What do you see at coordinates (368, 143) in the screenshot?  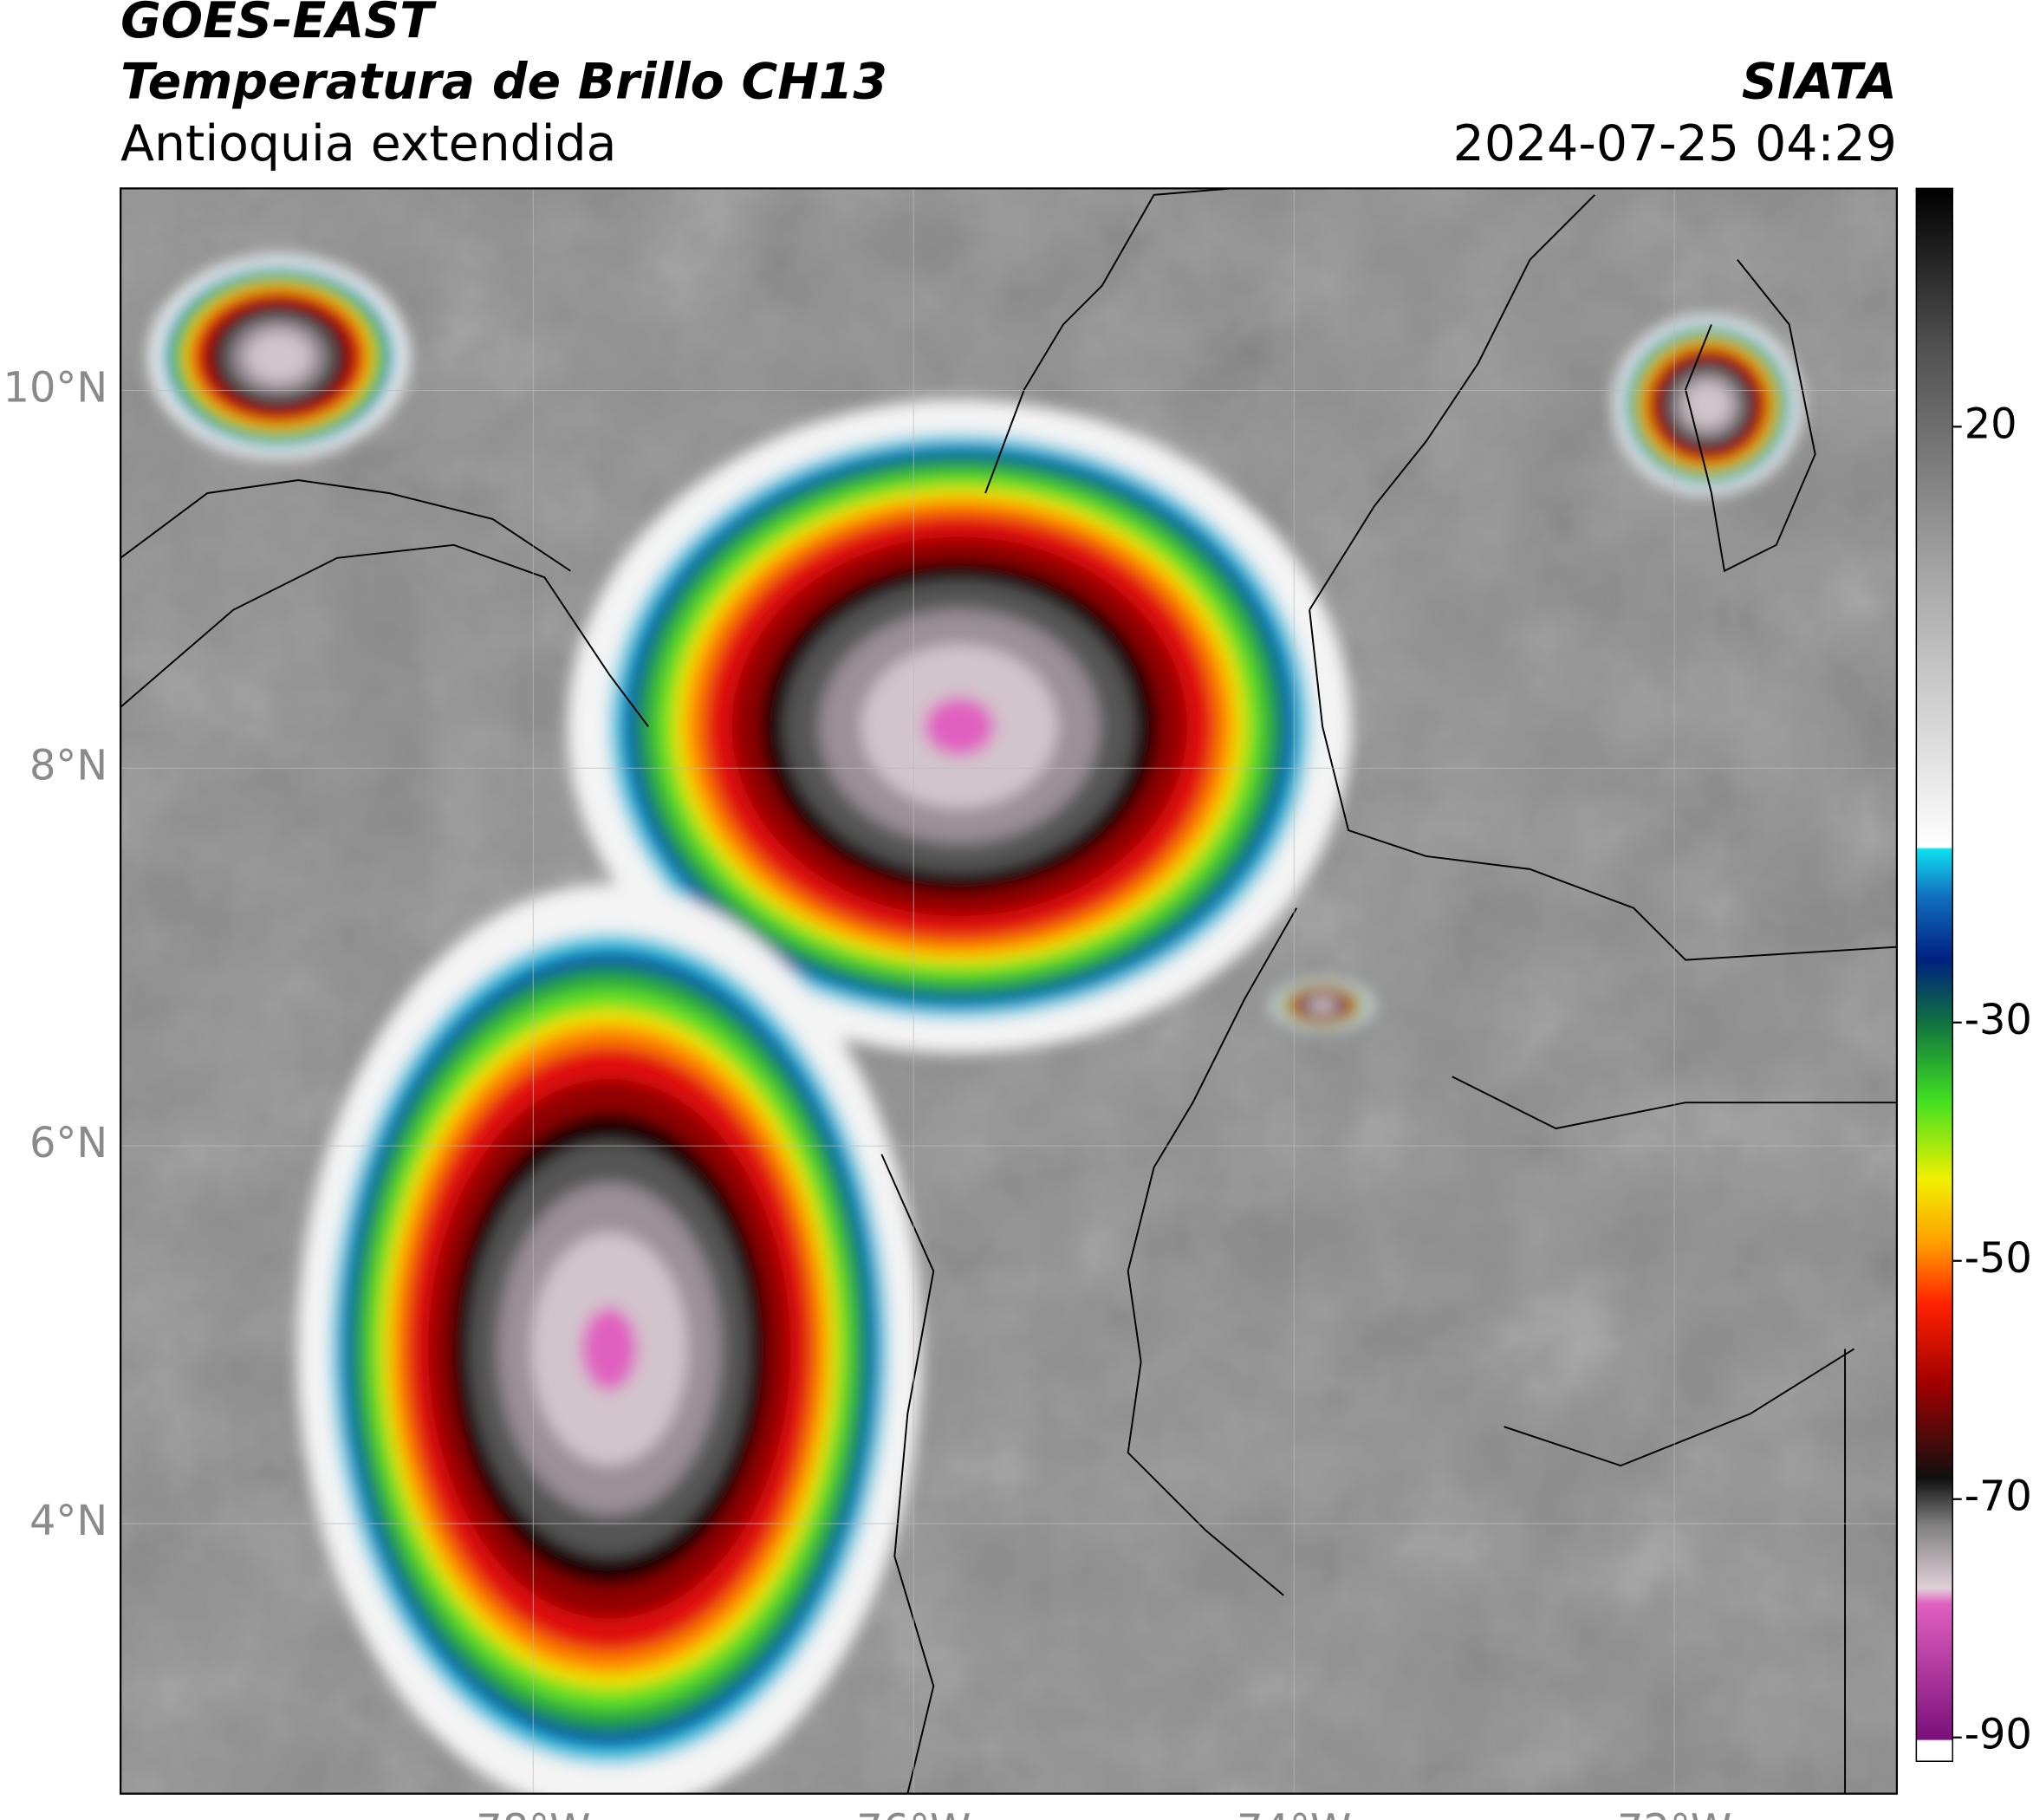 I see `region: Antioquia extendida` at bounding box center [368, 143].